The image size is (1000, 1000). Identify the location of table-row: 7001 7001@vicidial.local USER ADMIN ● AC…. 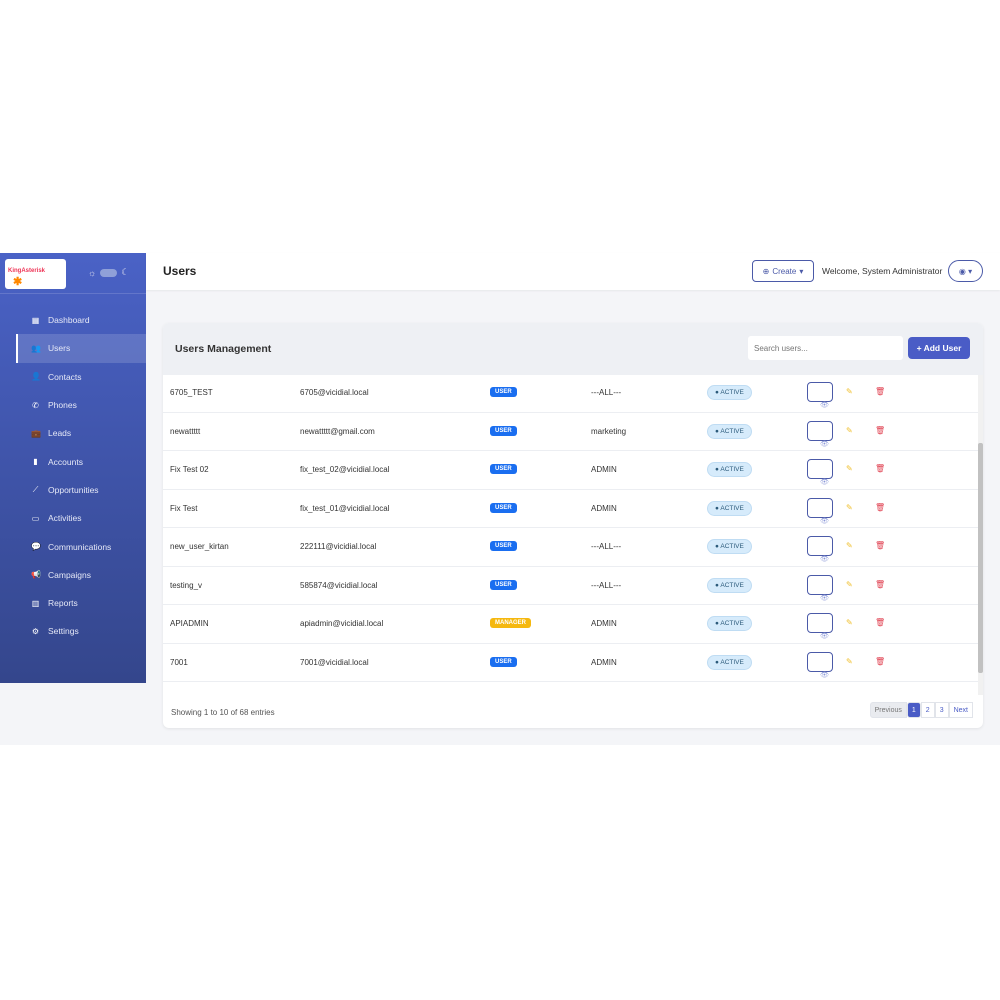
(570, 663).